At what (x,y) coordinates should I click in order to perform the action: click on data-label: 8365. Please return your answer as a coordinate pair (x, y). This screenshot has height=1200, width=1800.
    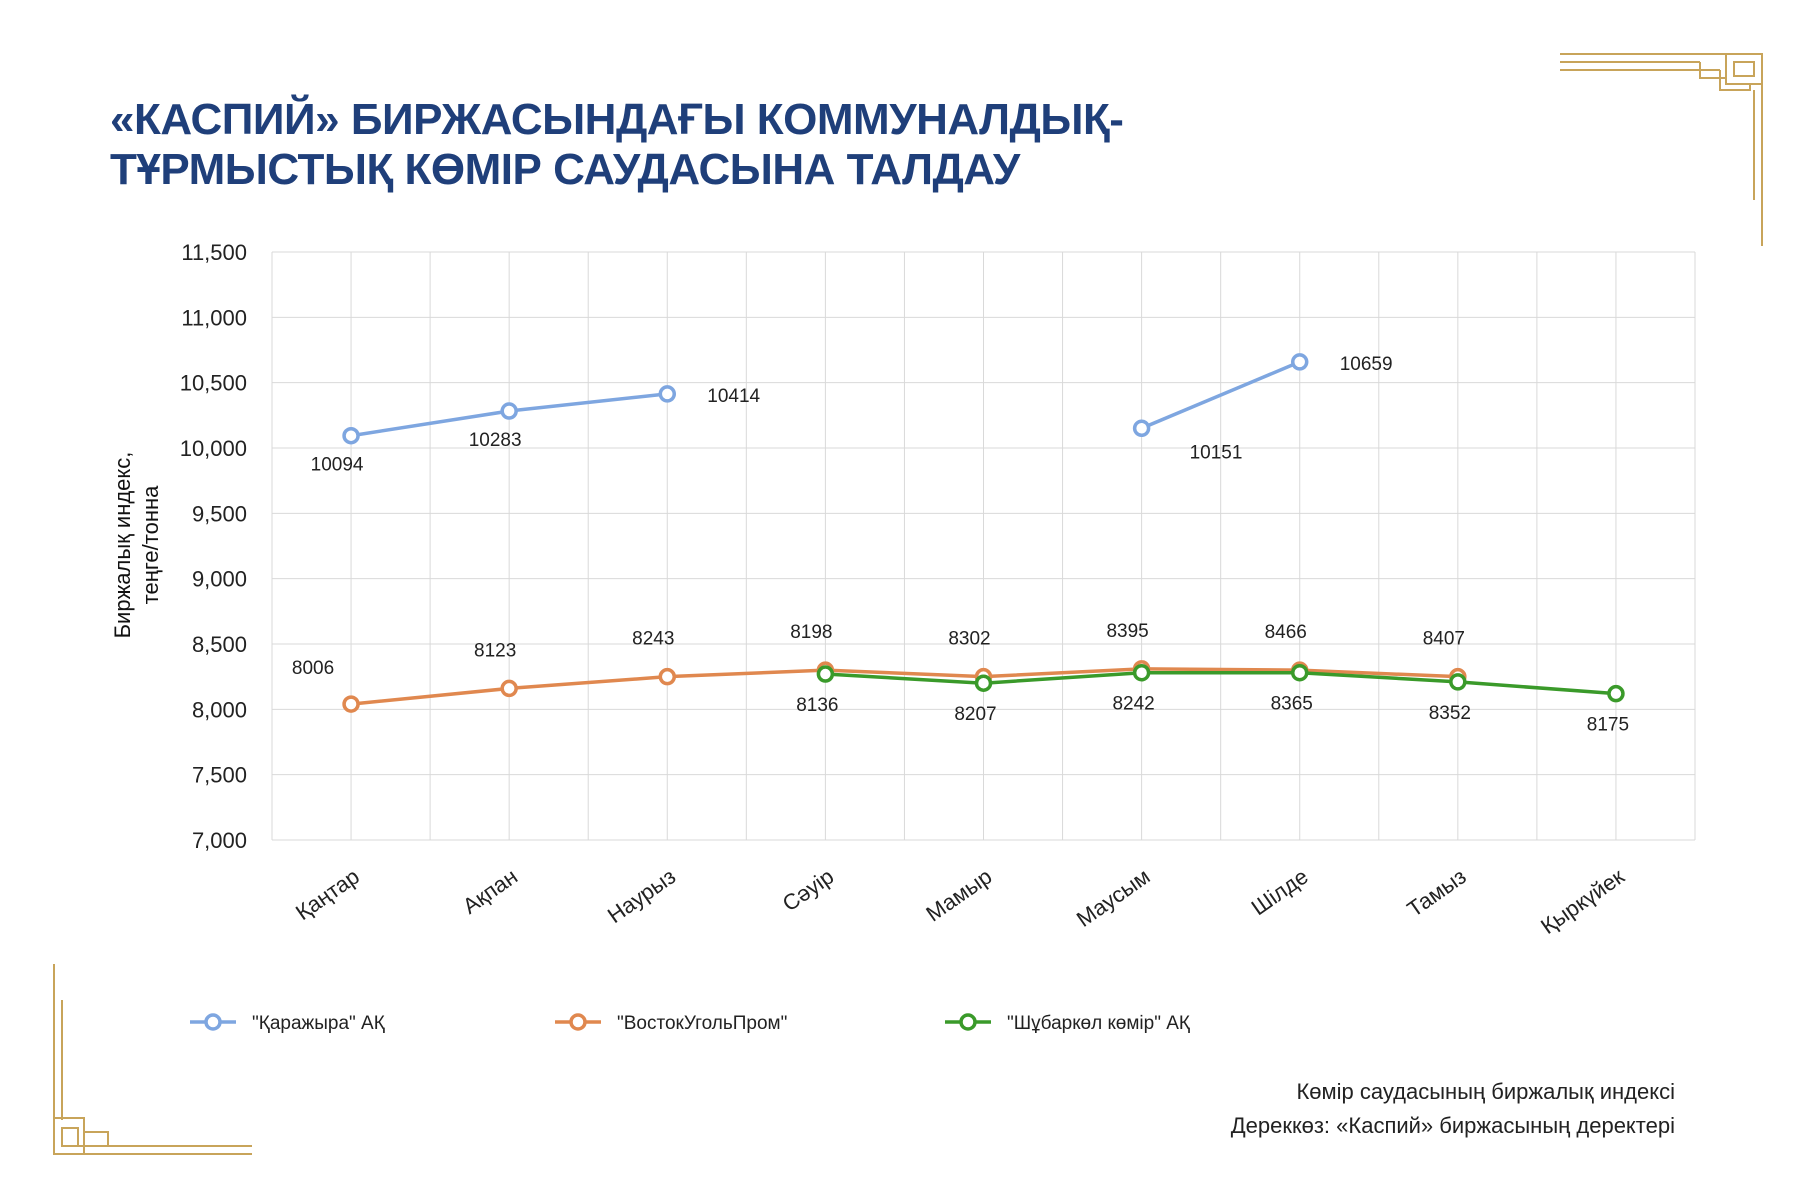
    Looking at the image, I should click on (1292, 704).